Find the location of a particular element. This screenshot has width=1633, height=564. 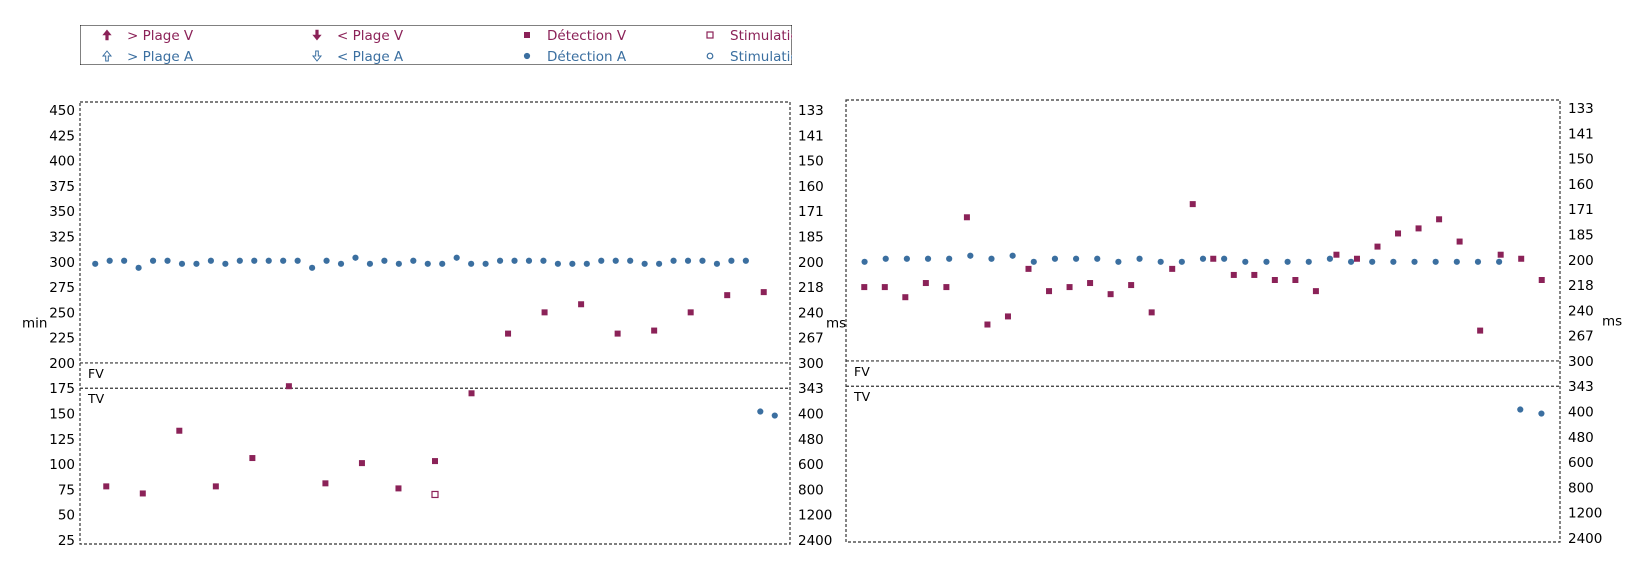

zone-label-fv: FV is located at coordinates (96, 373).